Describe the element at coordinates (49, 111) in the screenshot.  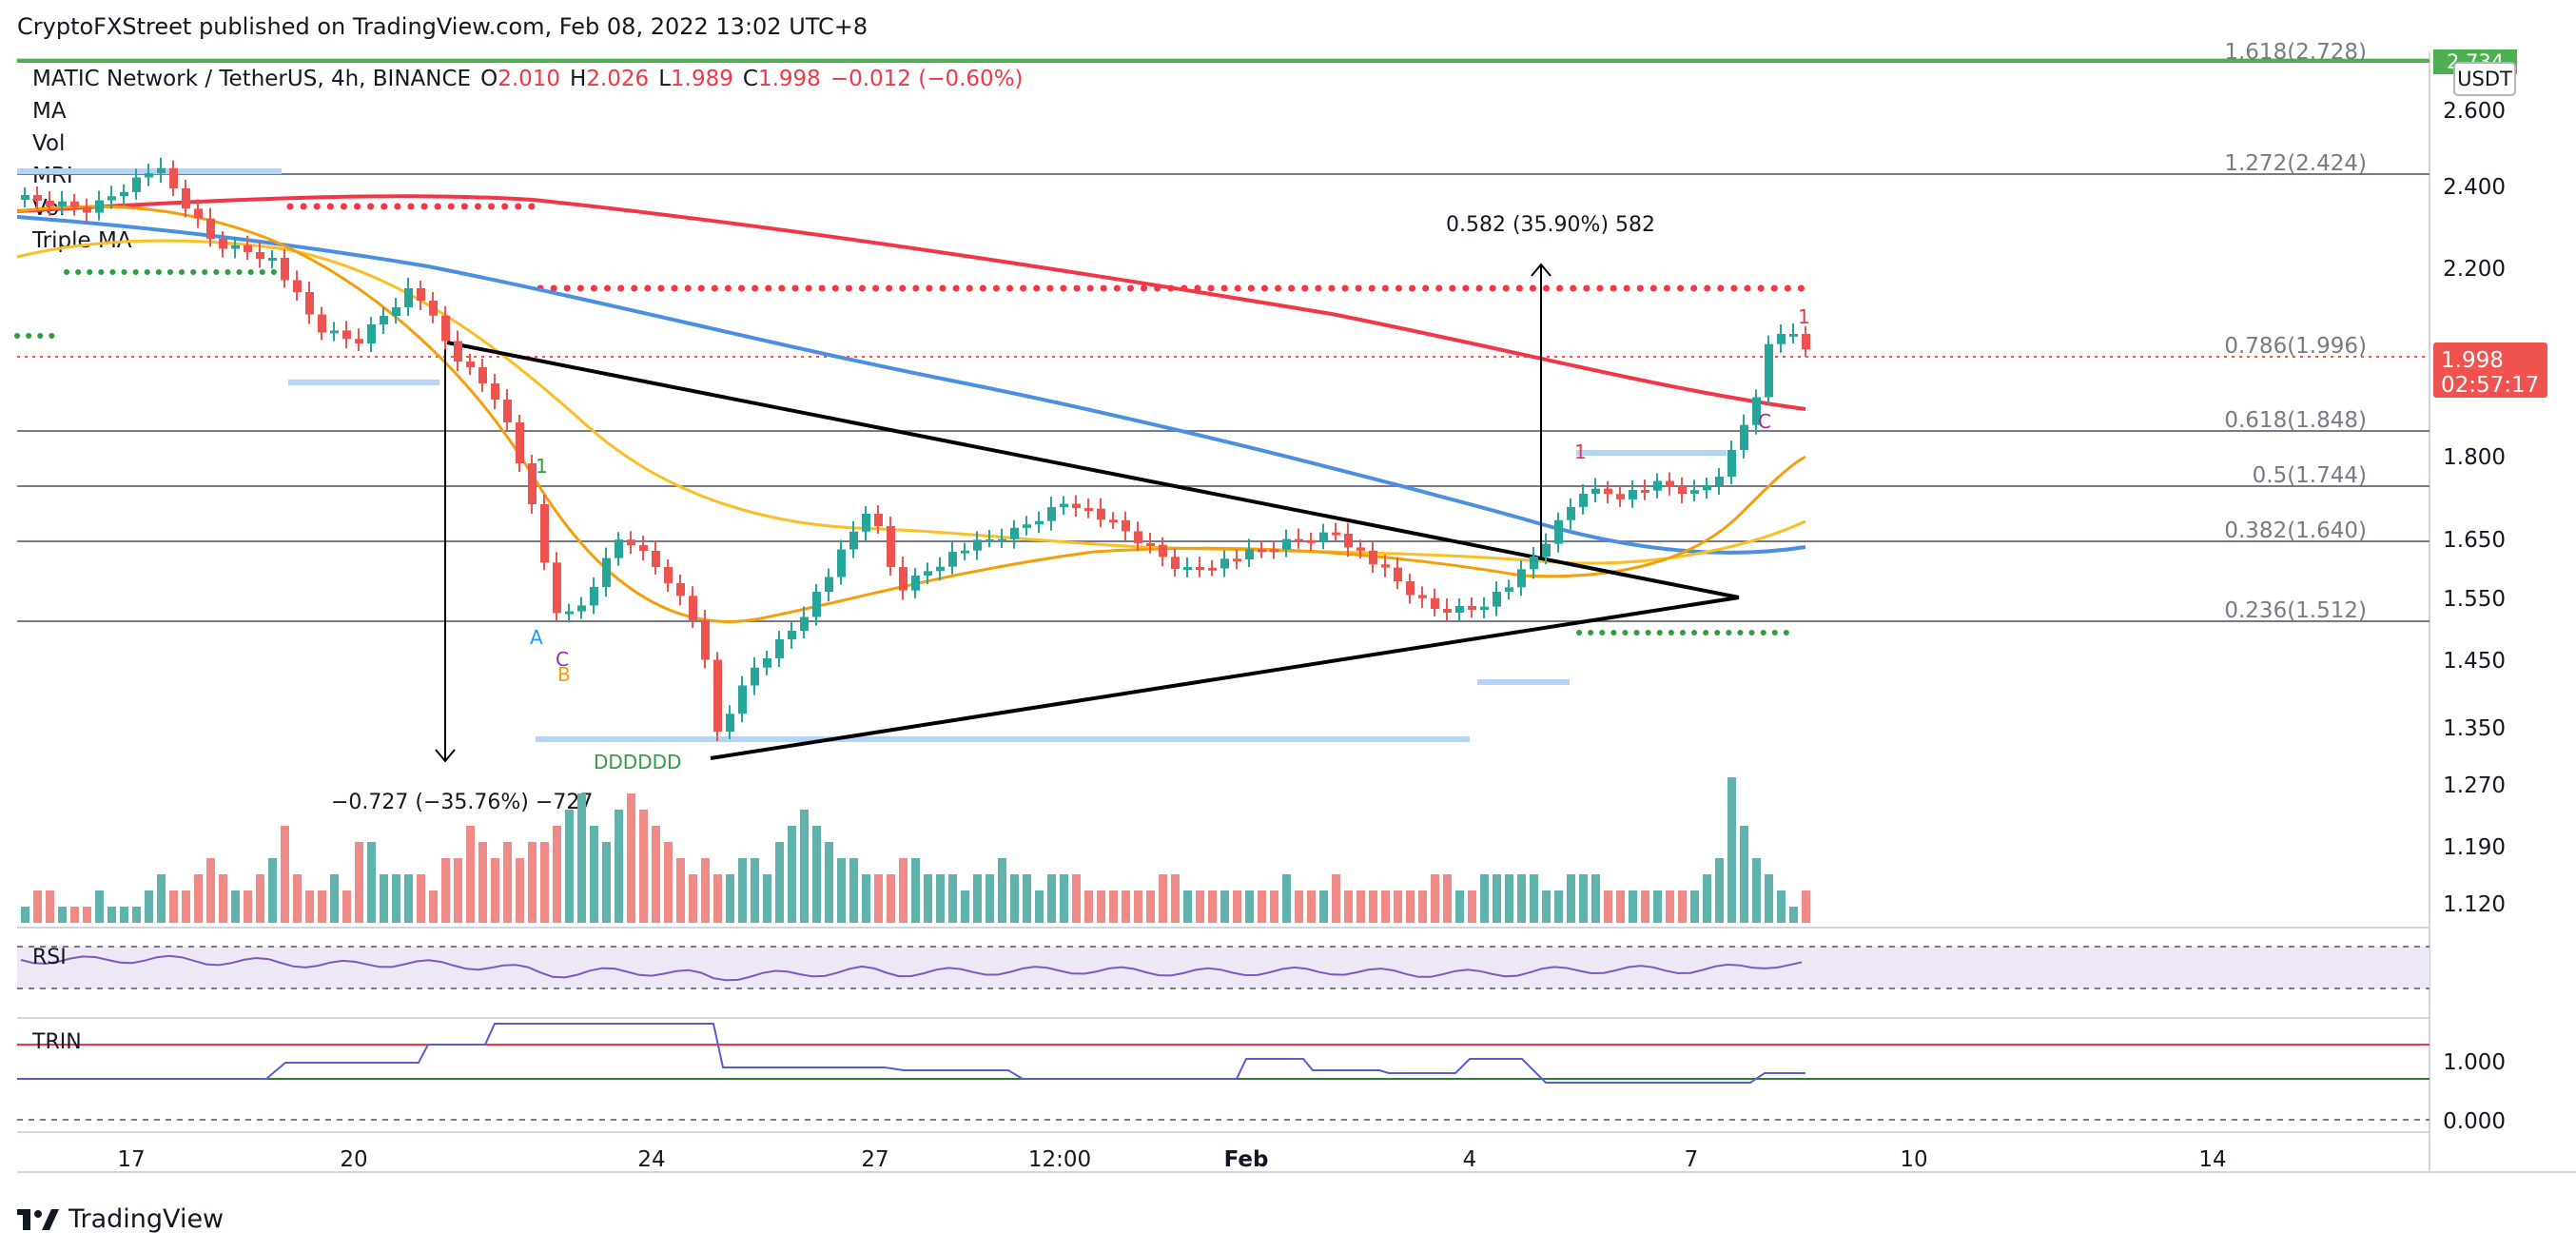
I see `indicator-ma: MA` at that location.